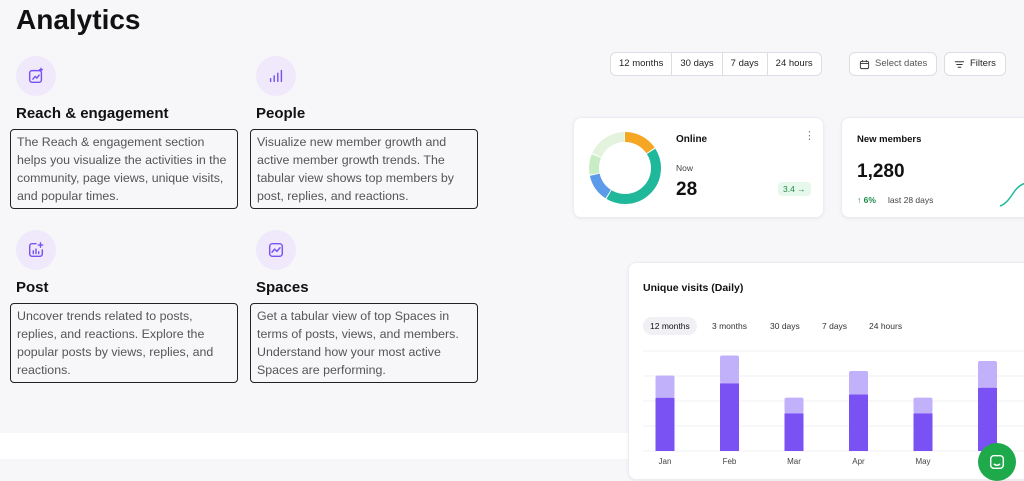 The image size is (1024, 481). Describe the element at coordinates (670, 326) in the screenshot. I see `visits-tab-12-months: 12 months` at that location.